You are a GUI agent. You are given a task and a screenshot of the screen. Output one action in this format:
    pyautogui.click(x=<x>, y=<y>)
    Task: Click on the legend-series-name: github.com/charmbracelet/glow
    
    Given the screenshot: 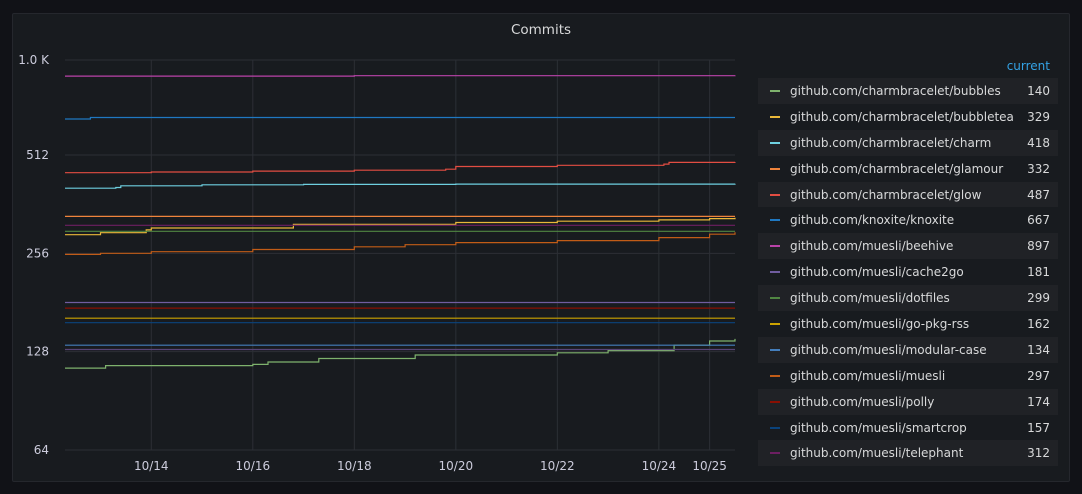 What is the action you would take?
    pyautogui.click(x=886, y=194)
    